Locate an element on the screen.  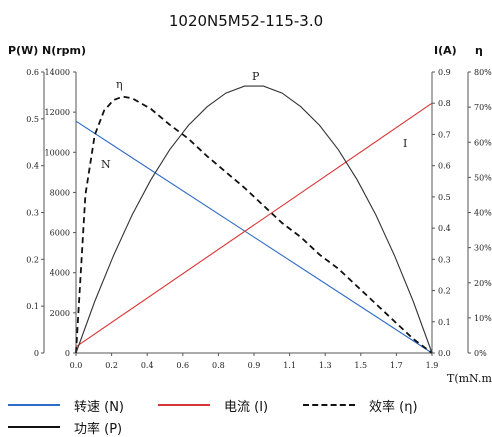
efficiency-tick-label: 60% is located at coordinates (483, 142).